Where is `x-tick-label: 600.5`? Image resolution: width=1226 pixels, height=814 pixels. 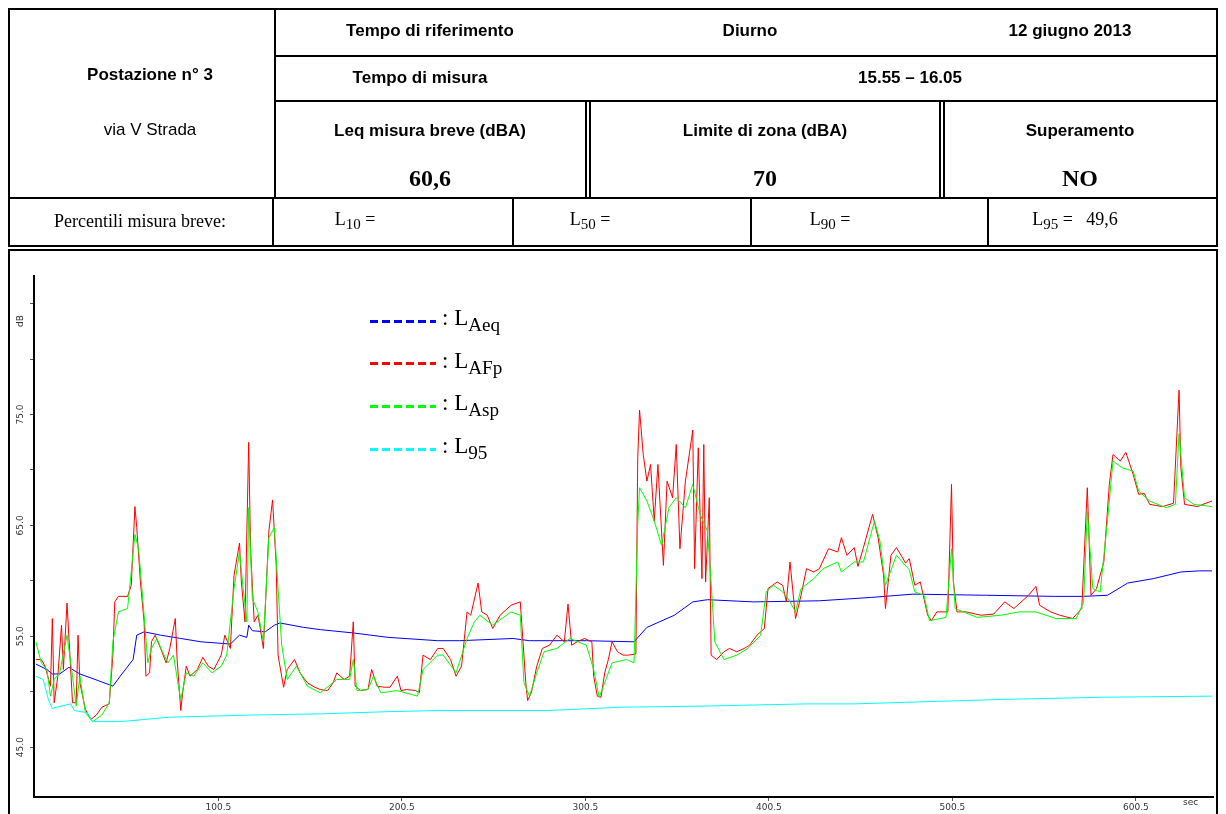
x-tick-label: 600.5 is located at coordinates (1136, 806).